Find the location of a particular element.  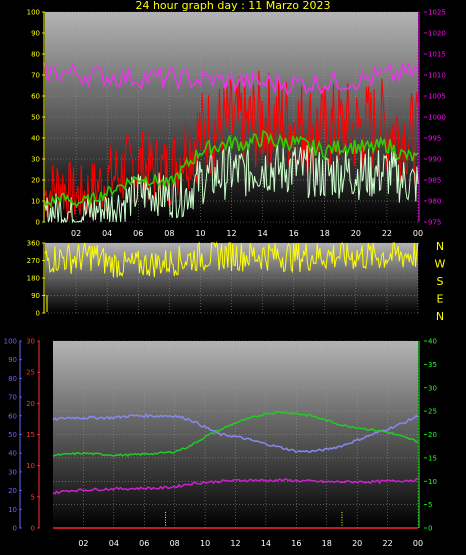

humidity-tick-label: 0 is located at coordinates (15, 529).